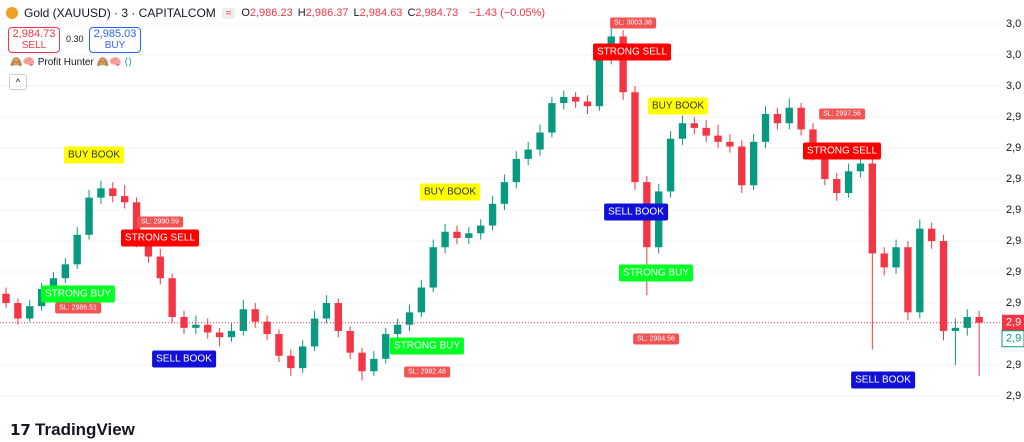 The width and height of the screenshot is (1024, 442). Describe the element at coordinates (507, 13) in the screenshot. I see `change: −1.43 (−0.05%)` at that location.